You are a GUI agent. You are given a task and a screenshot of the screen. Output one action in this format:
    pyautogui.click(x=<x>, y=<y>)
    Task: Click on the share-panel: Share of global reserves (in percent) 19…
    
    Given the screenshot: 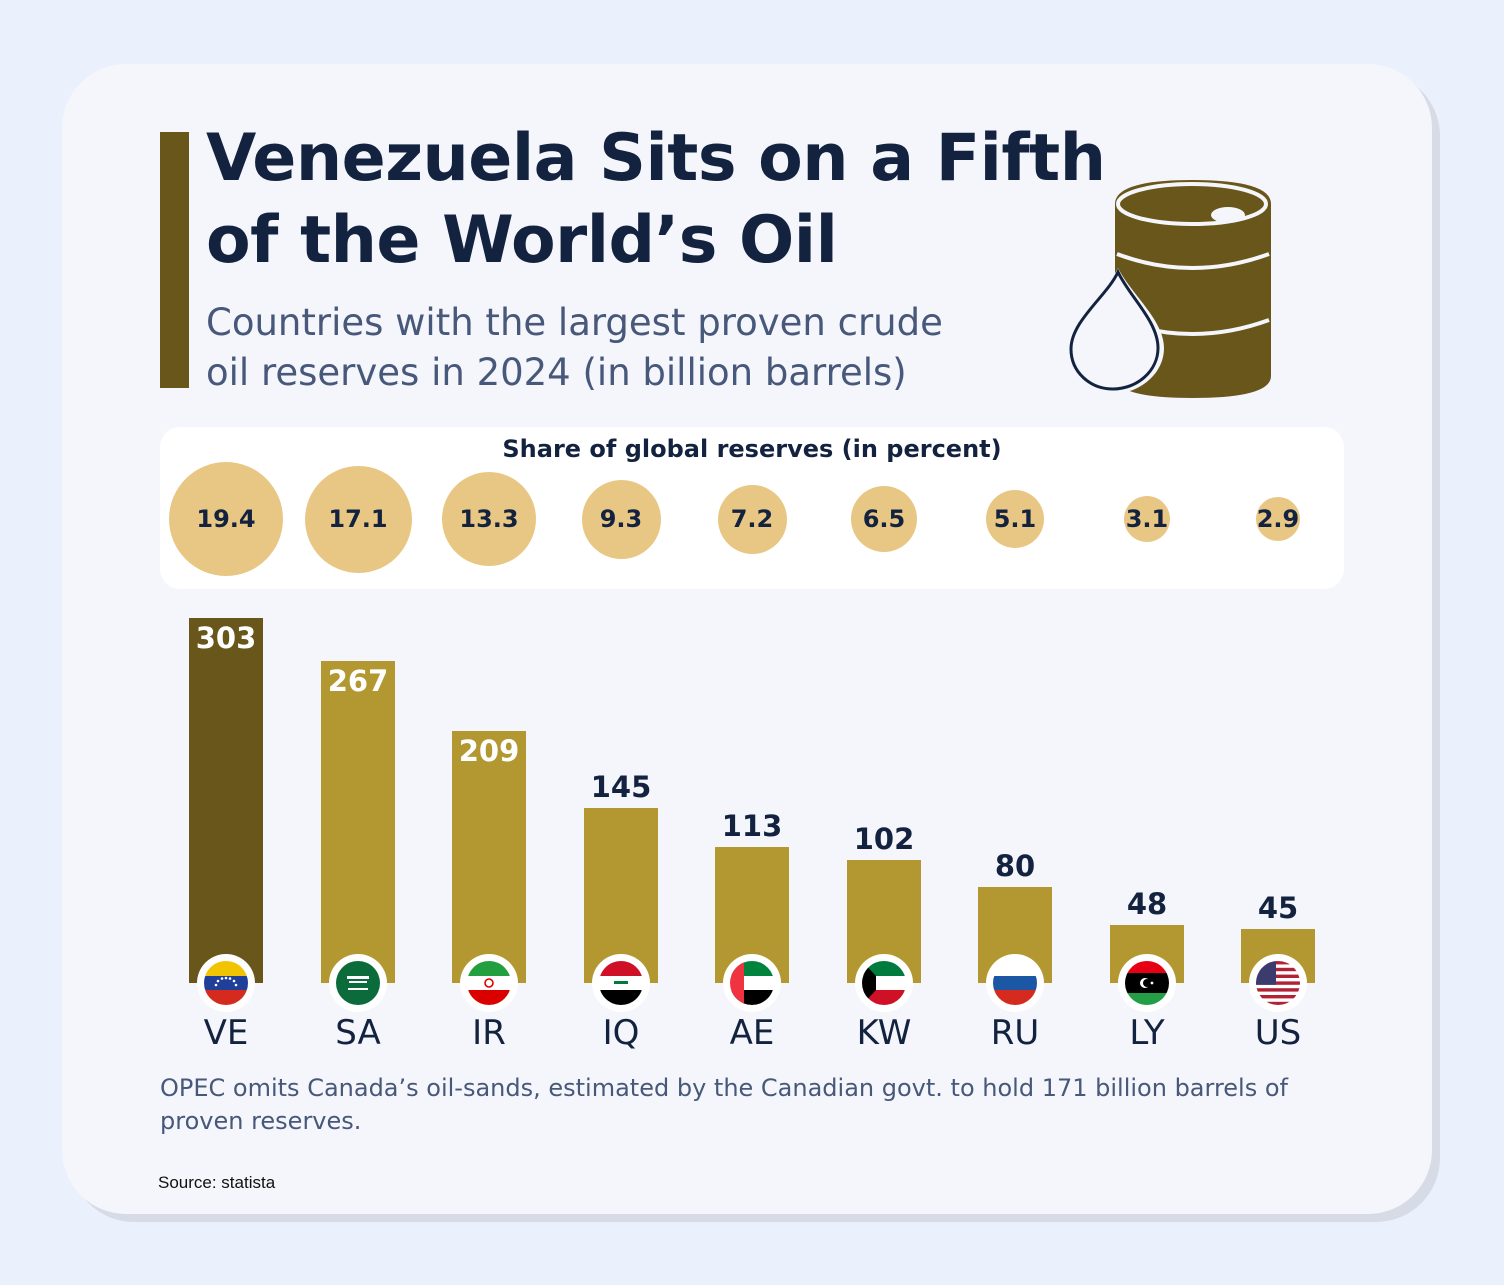 What is the action you would take?
    pyautogui.click(x=752, y=508)
    